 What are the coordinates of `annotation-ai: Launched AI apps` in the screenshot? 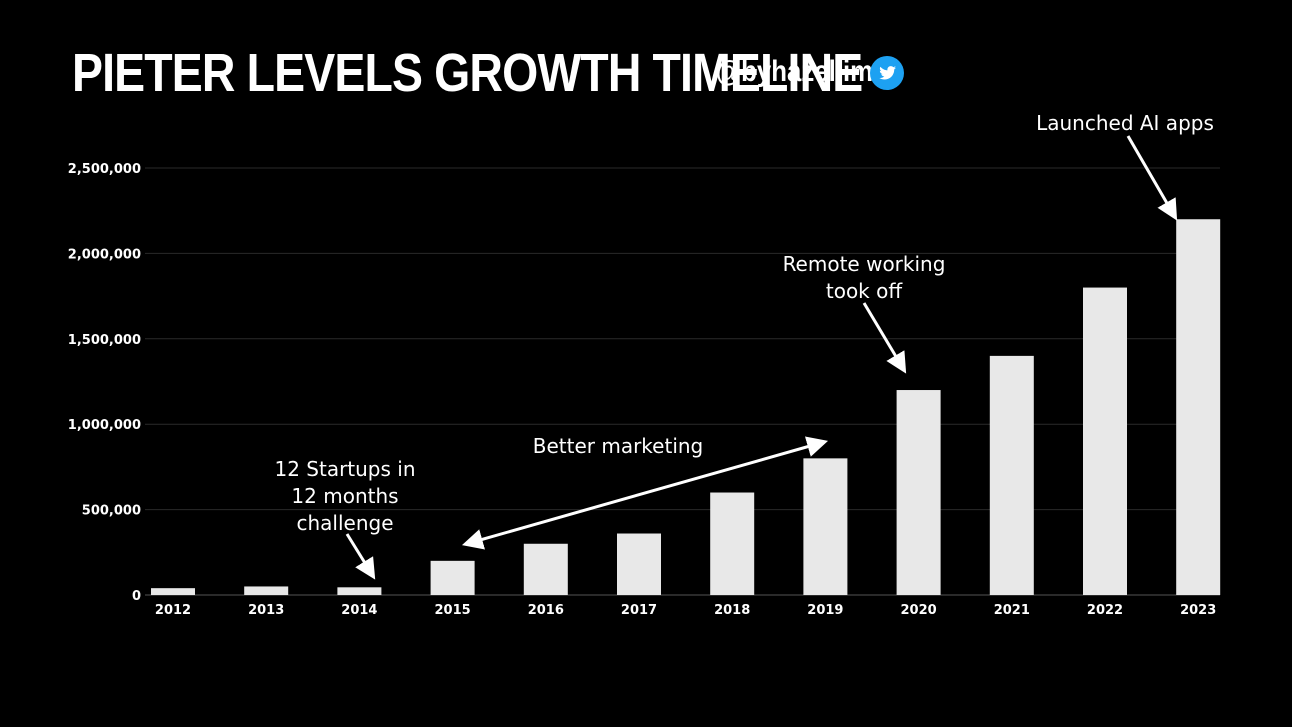 It's located at (1125, 123).